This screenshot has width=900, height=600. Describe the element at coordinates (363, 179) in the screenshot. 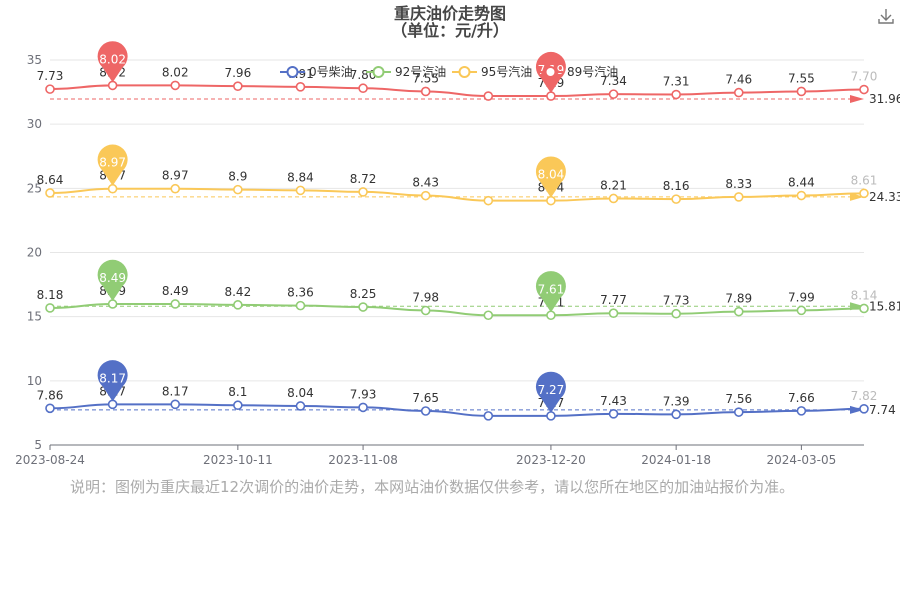

I see `data-label: 8.72` at that location.